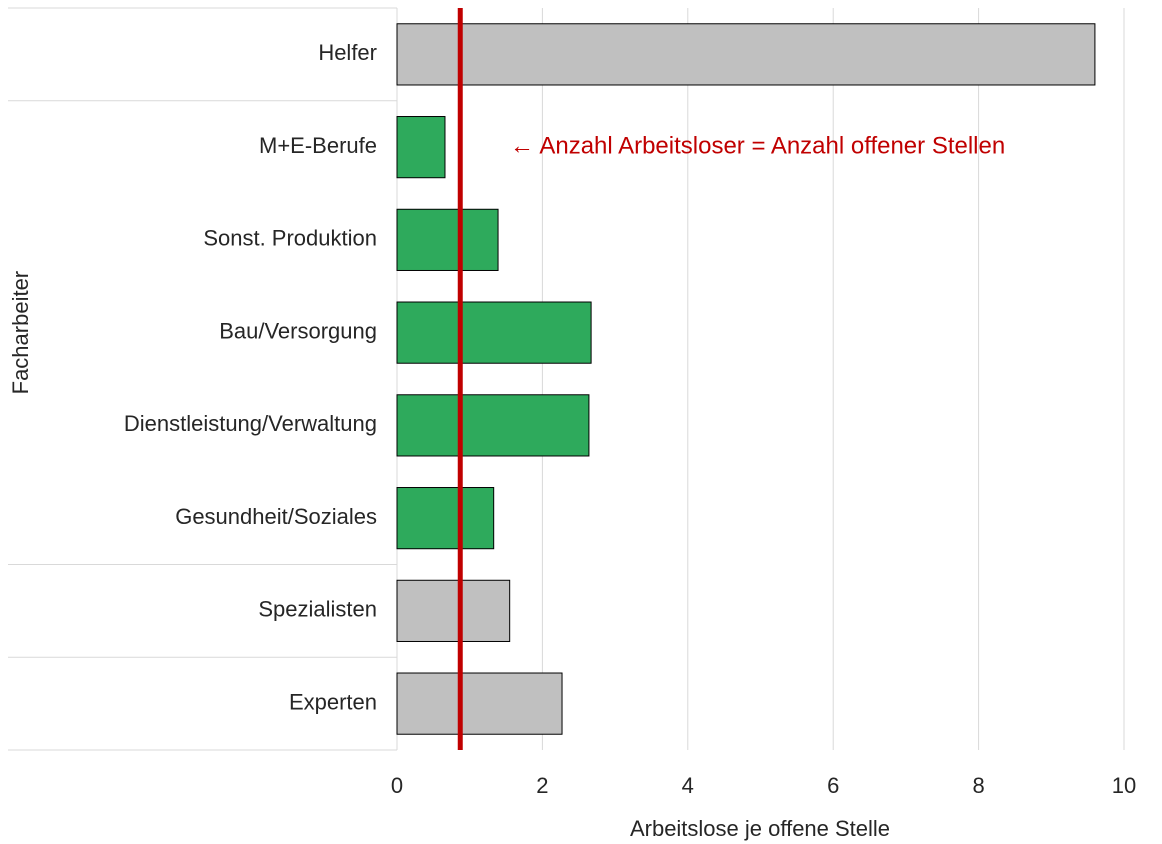 The image size is (1162, 844). What do you see at coordinates (760, 828) in the screenshot?
I see `x-axis-label: Arbeitslose je offene Stelle` at bounding box center [760, 828].